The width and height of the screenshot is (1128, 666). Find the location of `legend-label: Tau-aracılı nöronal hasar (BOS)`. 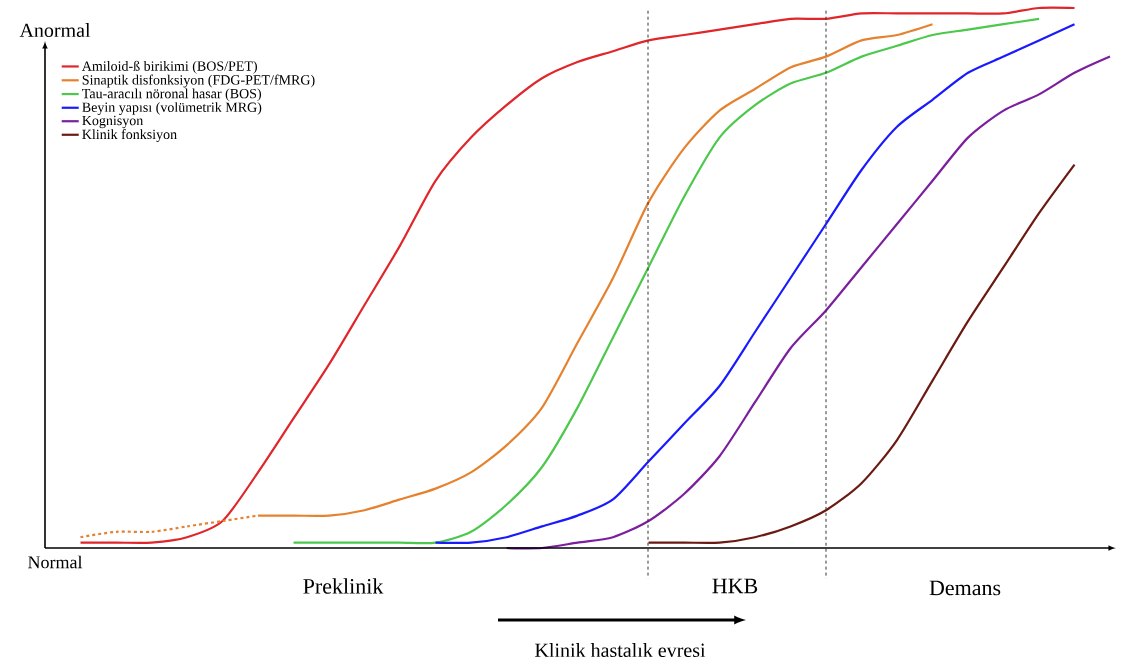

legend-label: Tau-aracılı nöronal hasar (BOS) is located at coordinates (171, 95).